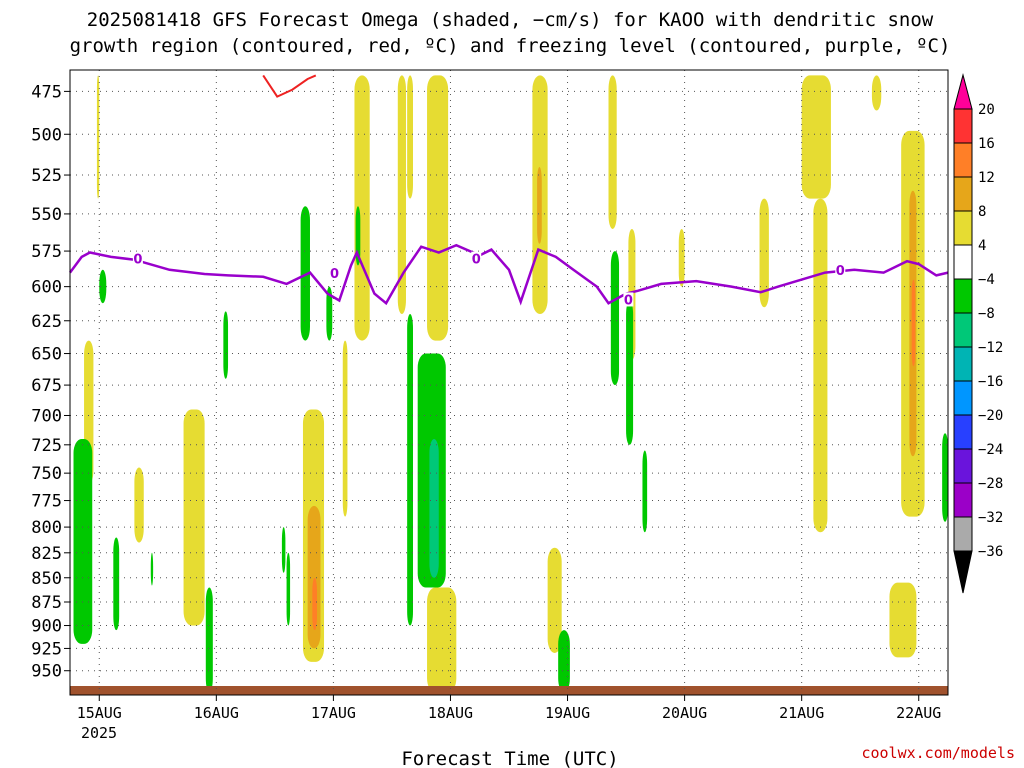 This screenshot has height=768, width=1024. I want to click on x-tick-label: 15AUG, so click(99, 713).